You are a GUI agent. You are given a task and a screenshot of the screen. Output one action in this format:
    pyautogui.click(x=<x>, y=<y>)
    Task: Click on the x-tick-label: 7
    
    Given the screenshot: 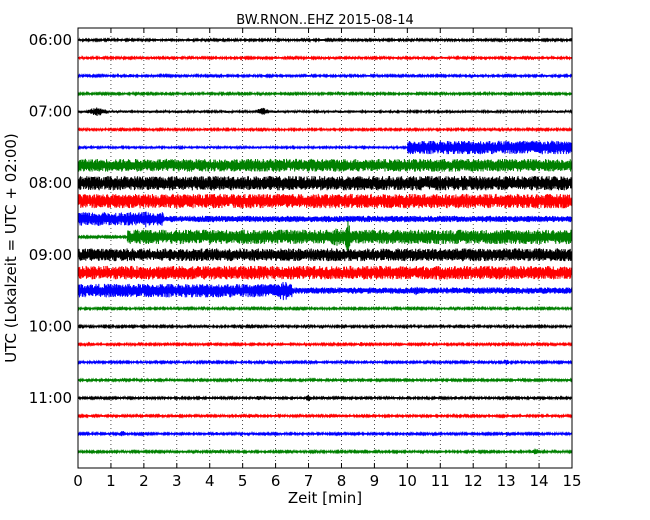 What is the action you would take?
    pyautogui.click(x=309, y=481)
    